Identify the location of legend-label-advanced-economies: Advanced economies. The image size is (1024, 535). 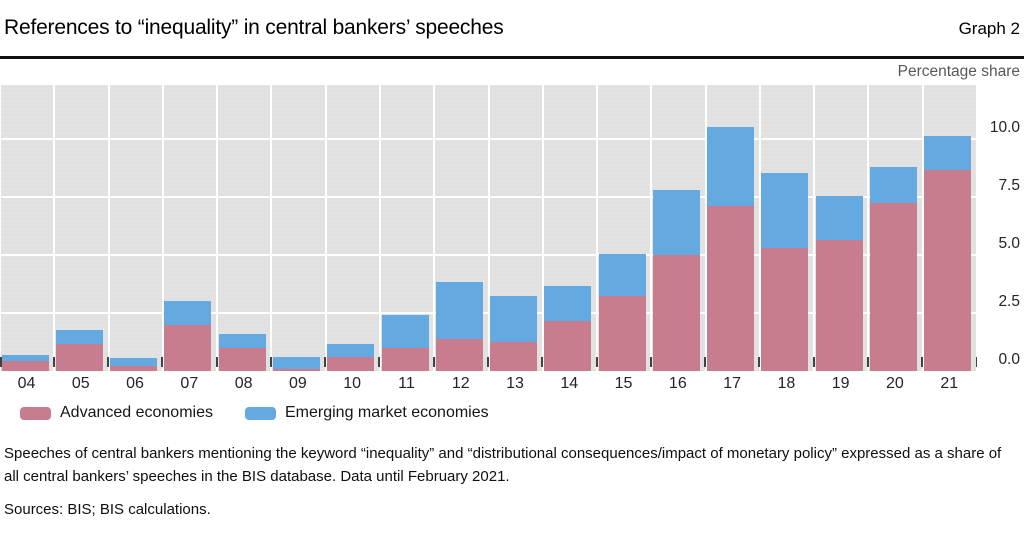
(136, 412).